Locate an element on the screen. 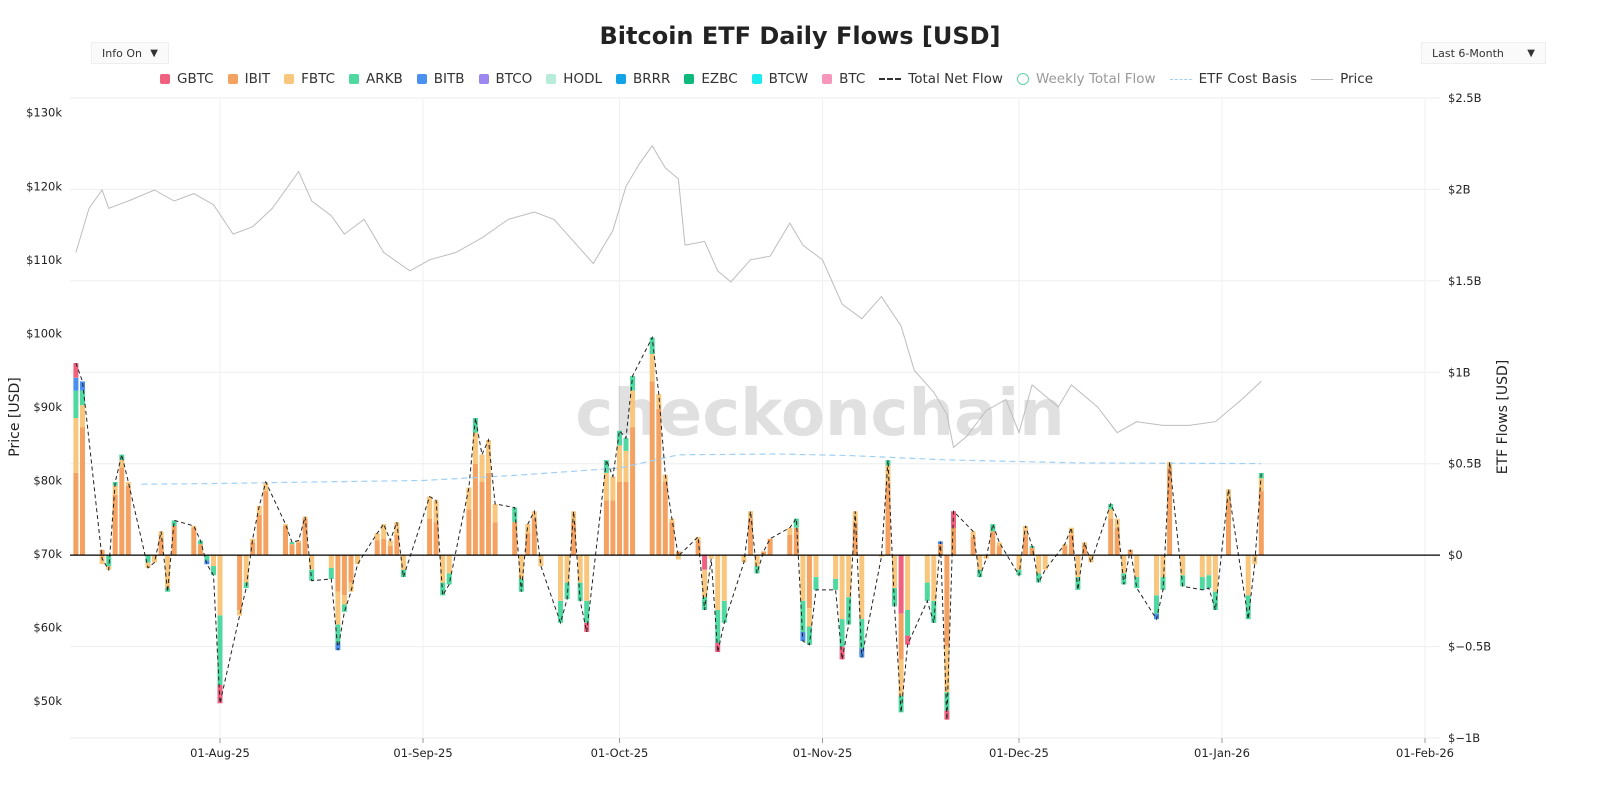 The image size is (1600, 803). legend-item-price: Price is located at coordinates (1342, 79).